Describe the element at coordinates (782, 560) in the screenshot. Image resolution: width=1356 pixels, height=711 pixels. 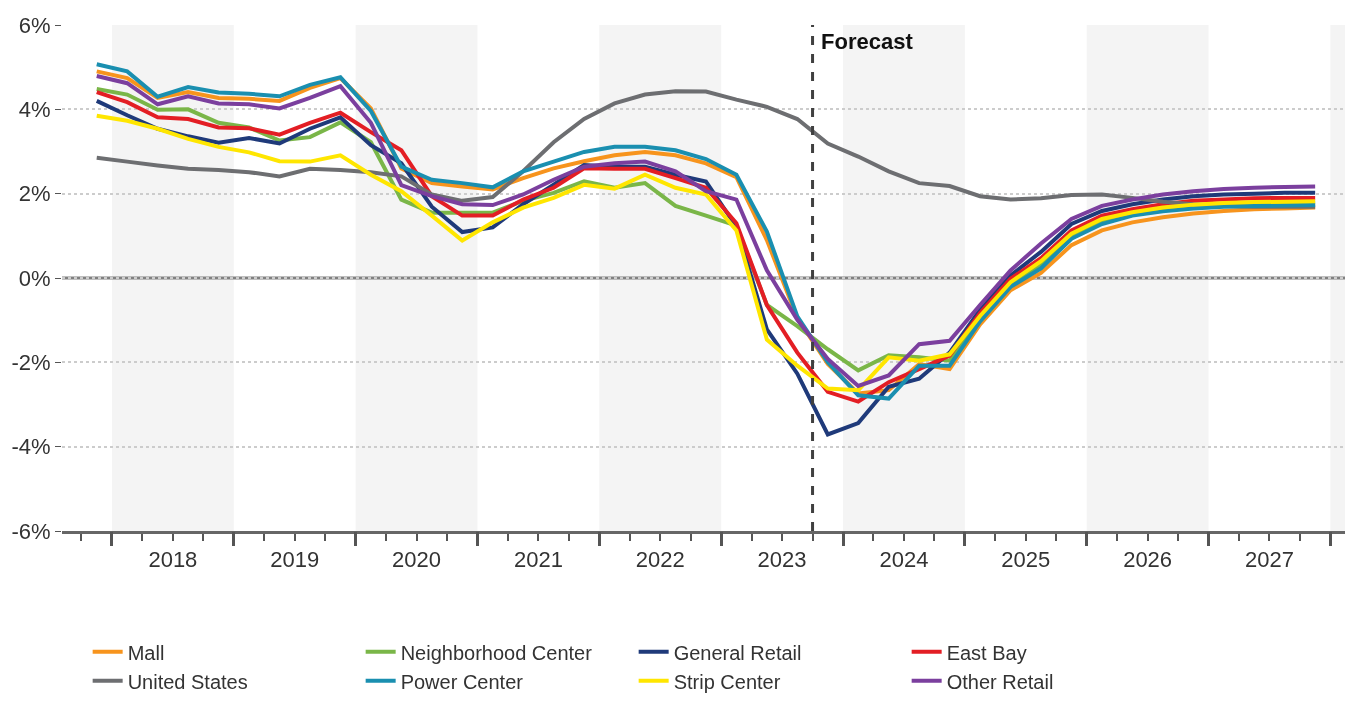
I see `x-tick-label: 2023` at that location.